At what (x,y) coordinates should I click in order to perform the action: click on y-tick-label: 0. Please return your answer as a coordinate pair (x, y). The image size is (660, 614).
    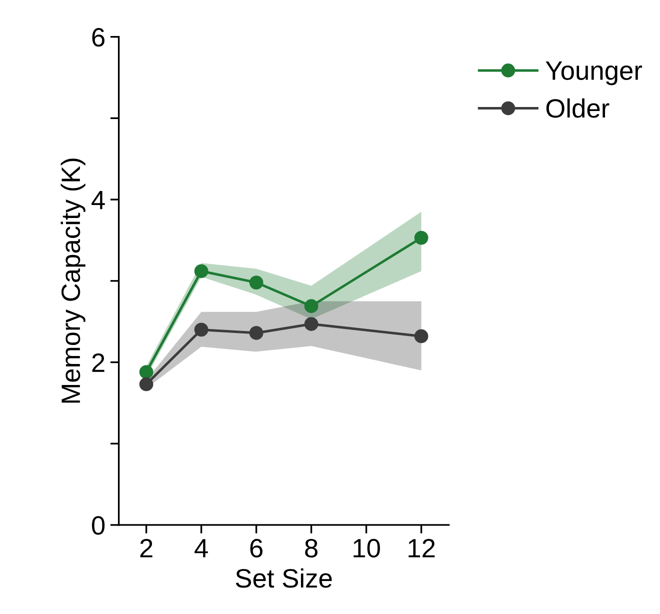
    Looking at the image, I should click on (98, 525).